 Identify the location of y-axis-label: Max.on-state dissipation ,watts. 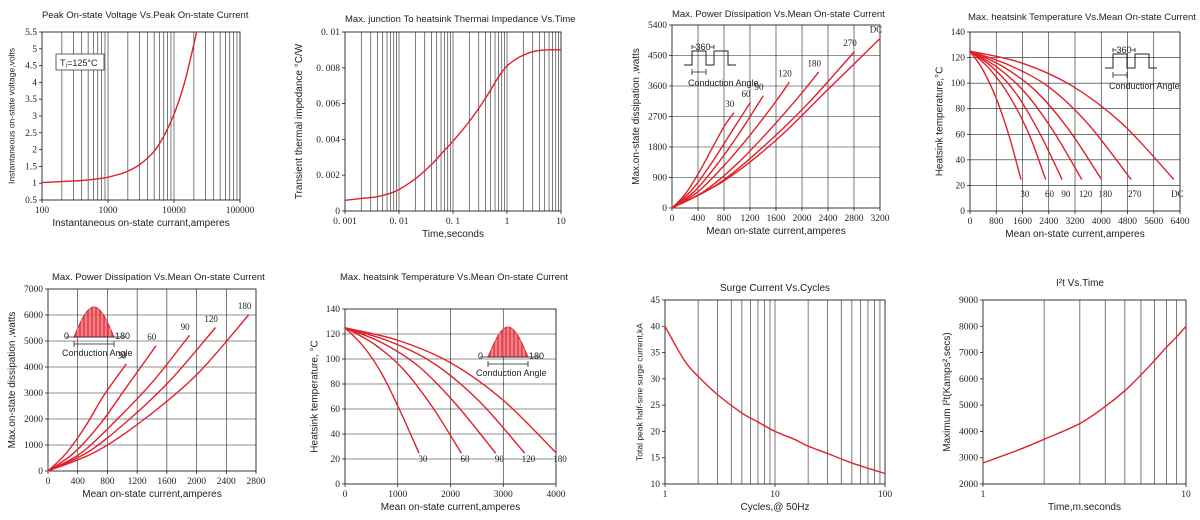
(636, 116).